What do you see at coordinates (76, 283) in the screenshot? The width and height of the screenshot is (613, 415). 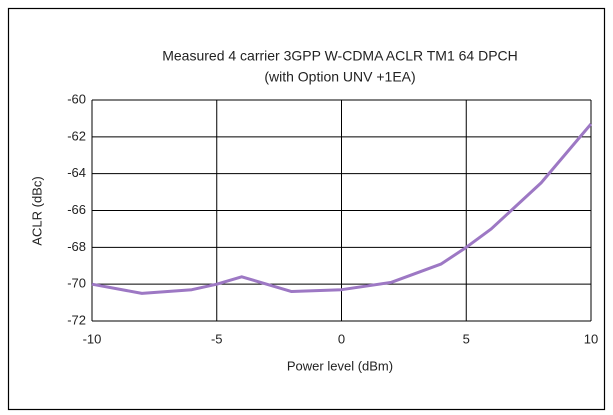 I see `y-tick-label: -70` at bounding box center [76, 283].